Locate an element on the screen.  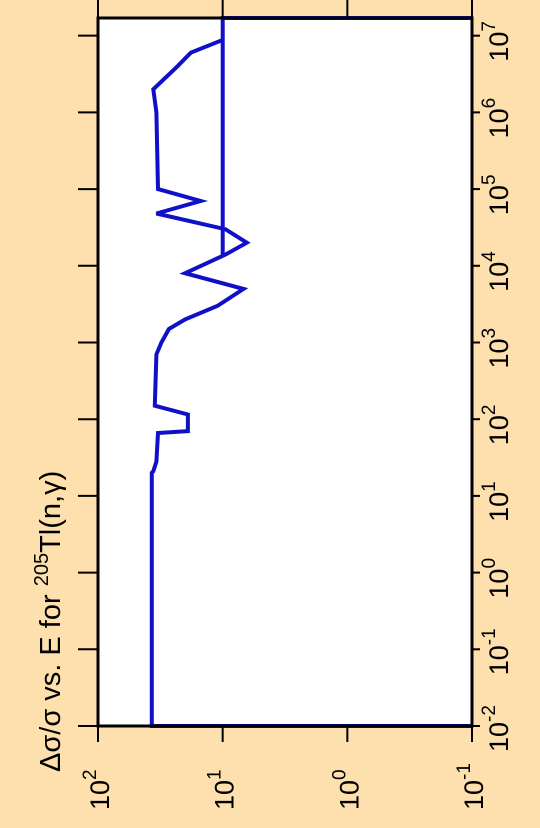
x-tick-label: 10¹ is located at coordinates (496, 501).